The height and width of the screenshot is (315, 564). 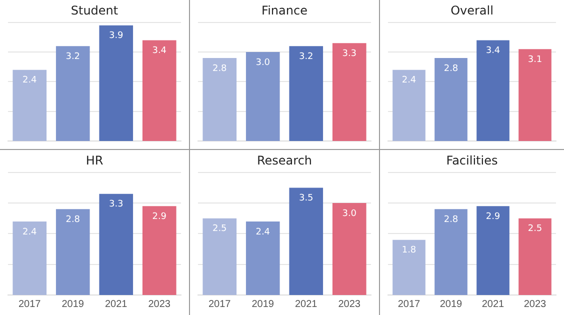 I want to click on chart-title: Research, so click(x=284, y=160).